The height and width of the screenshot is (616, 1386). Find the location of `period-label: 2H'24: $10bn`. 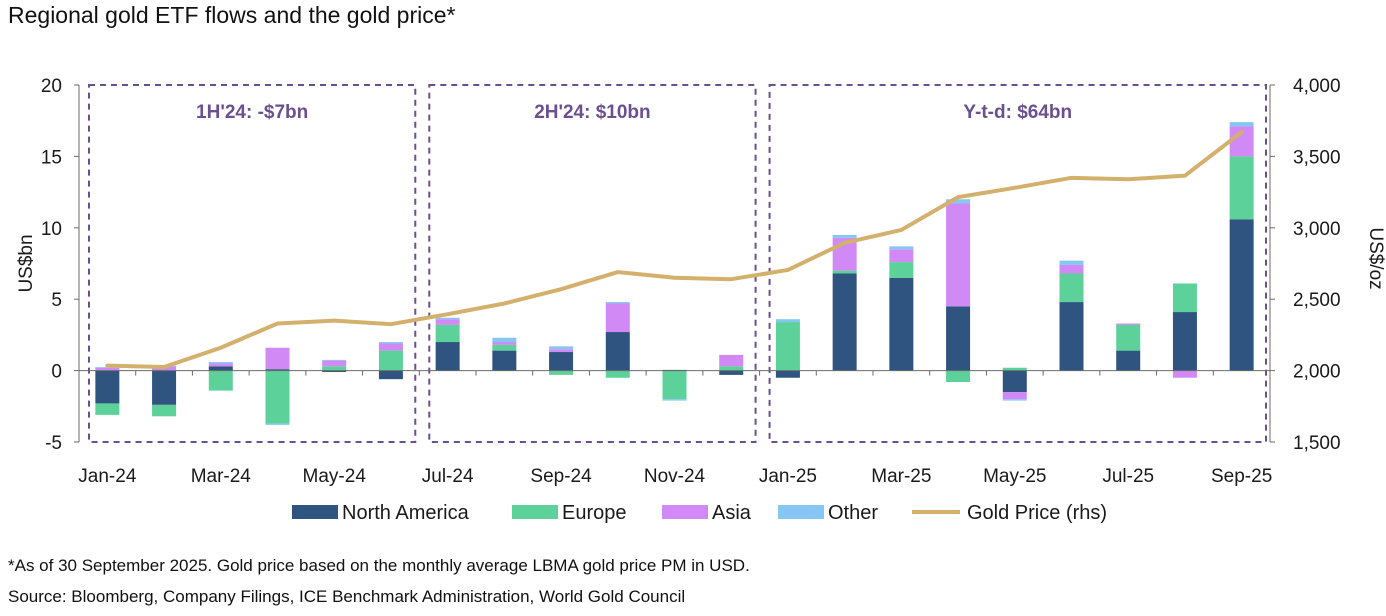

period-label: 2H'24: $10bn is located at coordinates (592, 112).